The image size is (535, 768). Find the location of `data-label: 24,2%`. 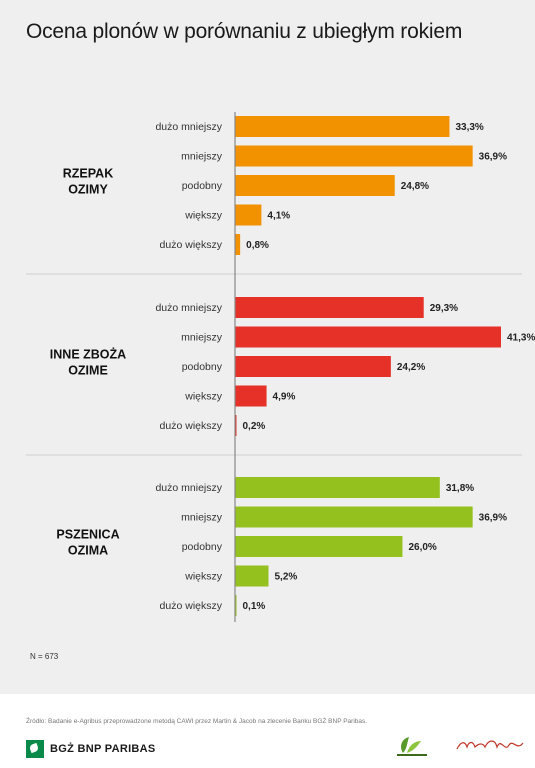

data-label: 24,2% is located at coordinates (411, 367).